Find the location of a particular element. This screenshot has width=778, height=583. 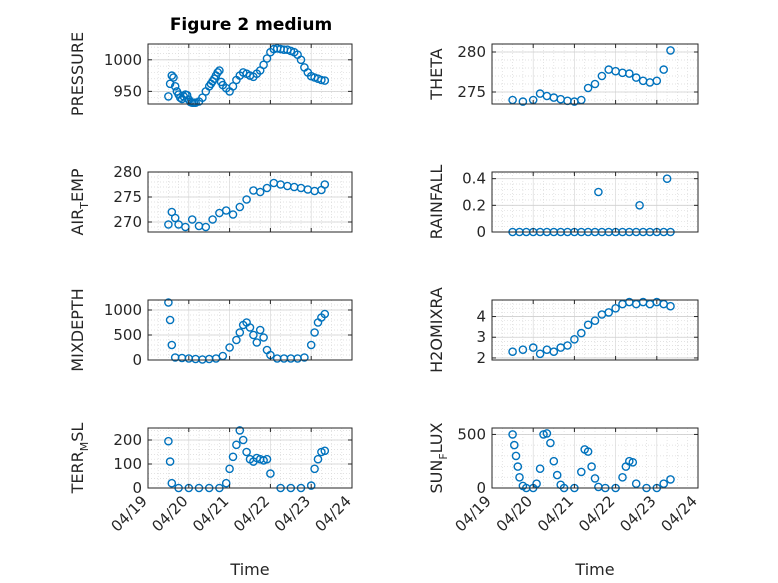

x-axis-label-6: Time is located at coordinates (249, 569).